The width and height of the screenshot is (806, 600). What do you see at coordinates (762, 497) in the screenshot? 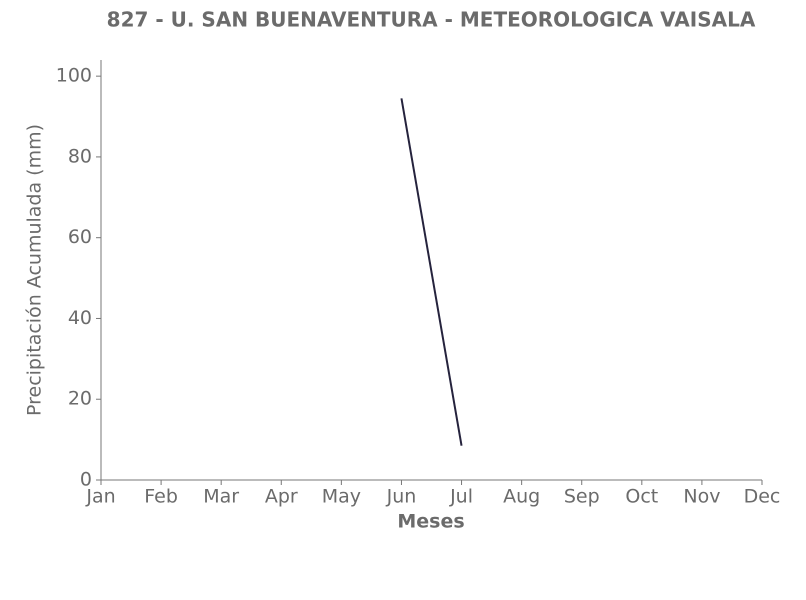
I see `x-tick-label: Dec` at bounding box center [762, 497].